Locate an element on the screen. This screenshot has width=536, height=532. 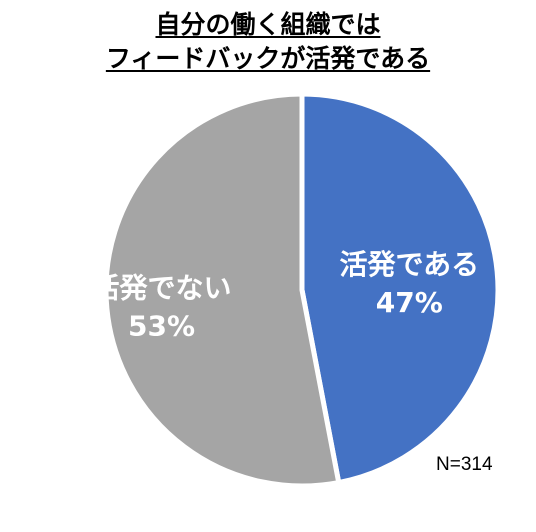
chart-title: 自分の働く組織では フィードバックが活発である is located at coordinates (268, 42).